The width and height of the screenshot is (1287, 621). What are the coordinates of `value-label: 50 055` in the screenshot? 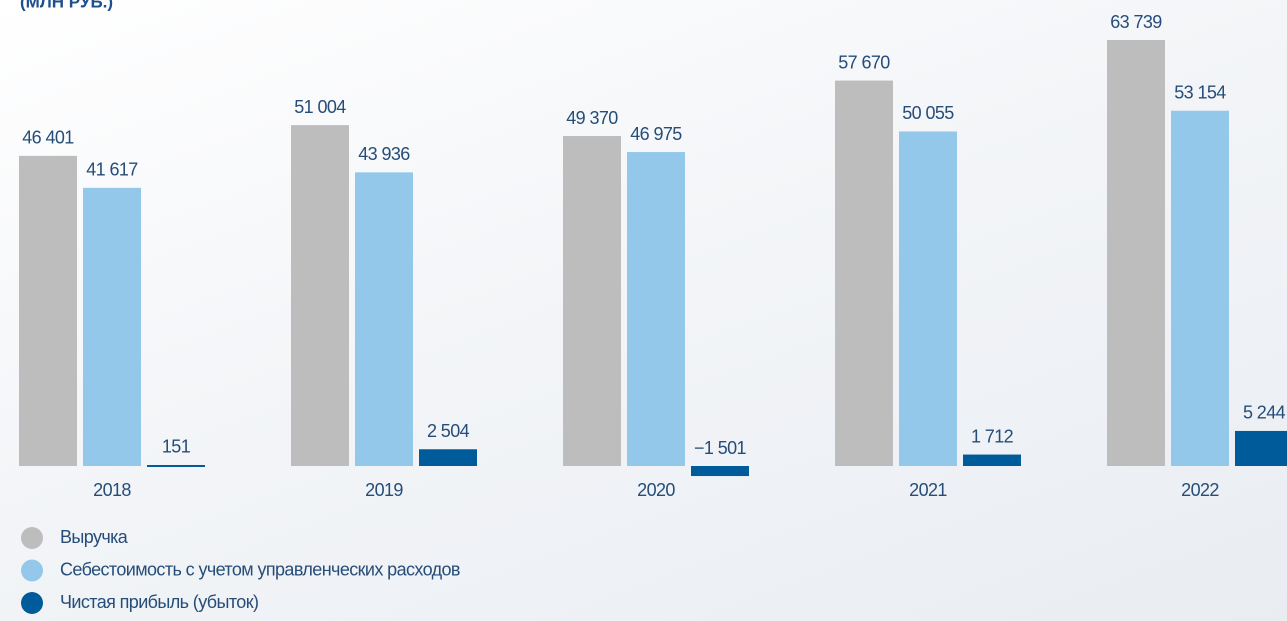 It's located at (928, 113).